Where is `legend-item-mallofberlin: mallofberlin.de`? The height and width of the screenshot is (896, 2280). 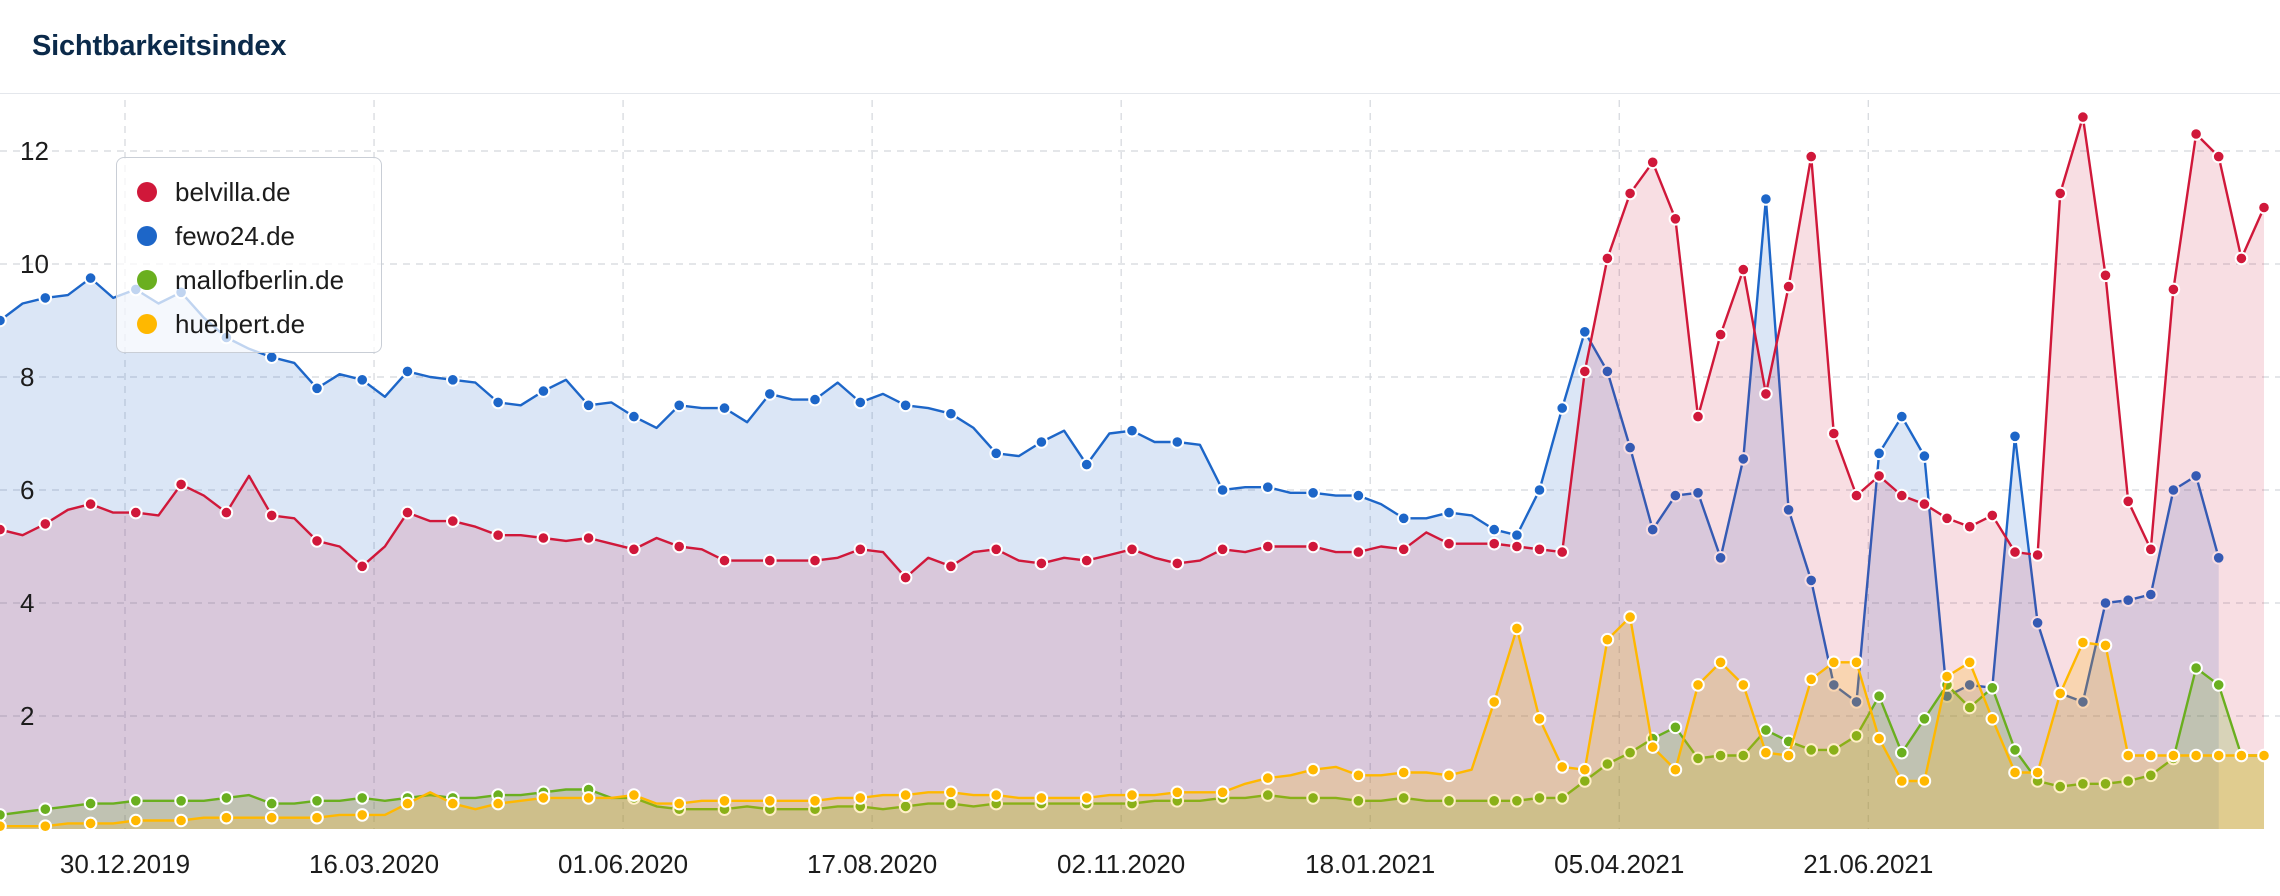
legend-item-mallofberlin: mallofberlin.de is located at coordinates (259, 280).